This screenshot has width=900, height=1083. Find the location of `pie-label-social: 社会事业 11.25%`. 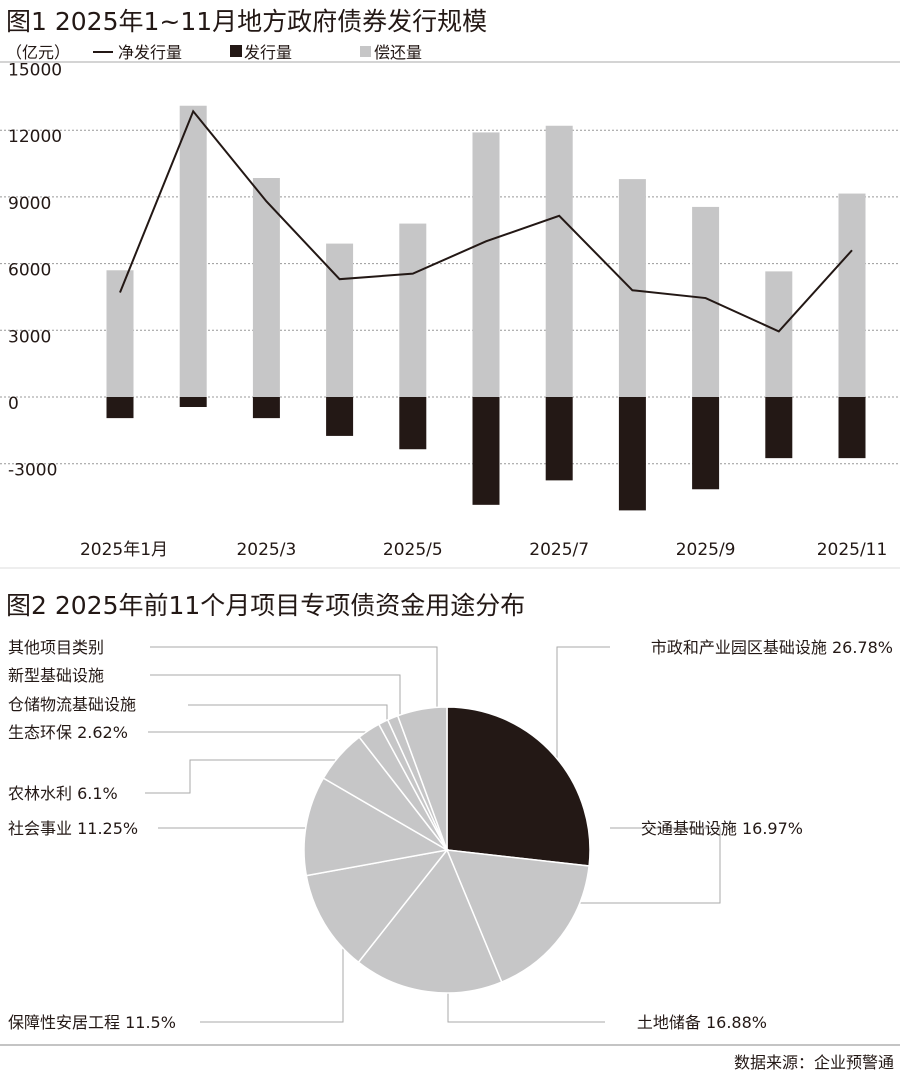

pie-label-social: 社会事业 11.25% is located at coordinates (73, 828).